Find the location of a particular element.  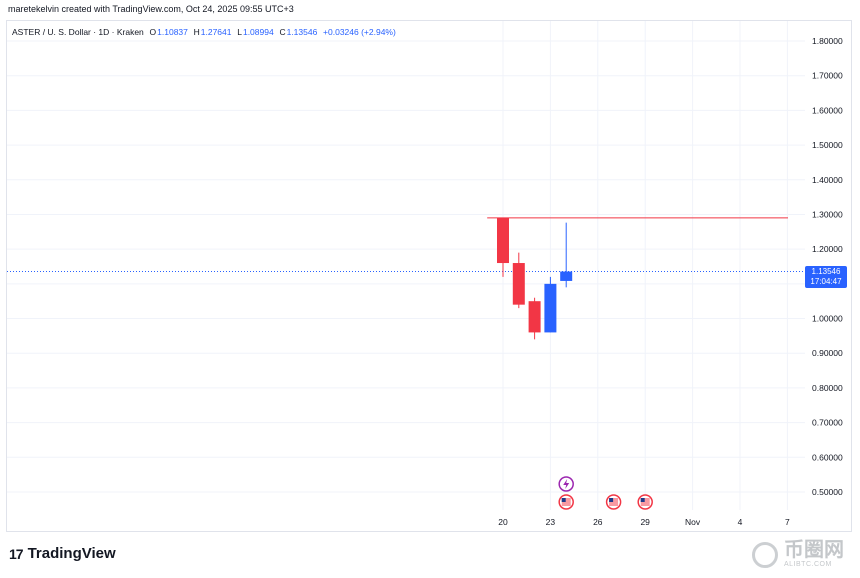

symbol-label: ASTER / U. S. Dollar · 1D · Kraken is located at coordinates (78, 32).